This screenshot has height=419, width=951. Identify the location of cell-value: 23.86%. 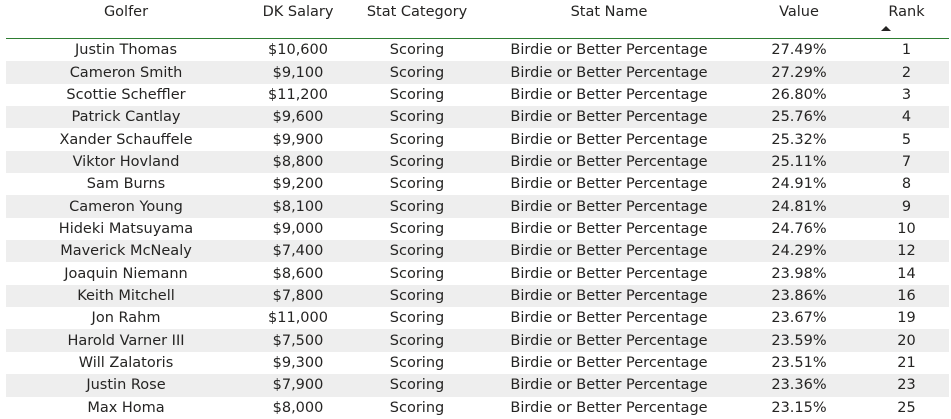
(799, 296).